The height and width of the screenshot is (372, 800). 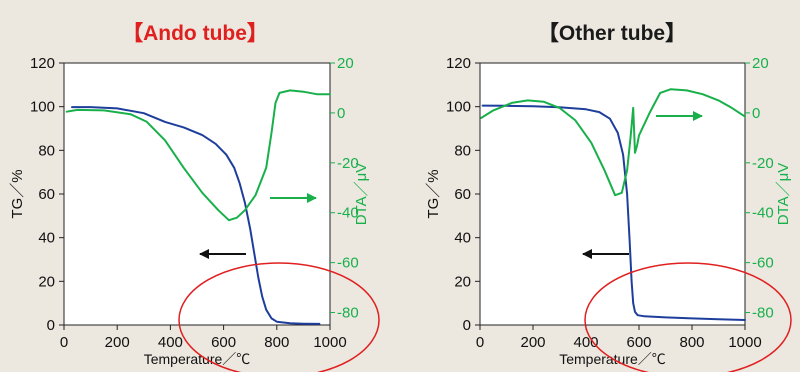 What do you see at coordinates (612, 33) in the screenshot?
I see `chart-title: 【Other tube】` at bounding box center [612, 33].